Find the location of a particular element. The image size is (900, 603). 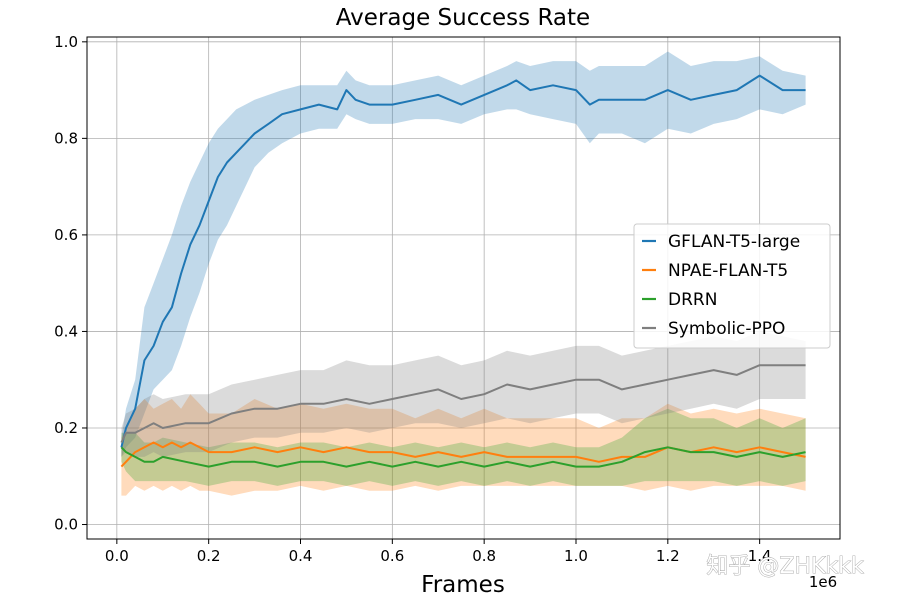

y-tick-label: 0.8 is located at coordinates (66, 138).